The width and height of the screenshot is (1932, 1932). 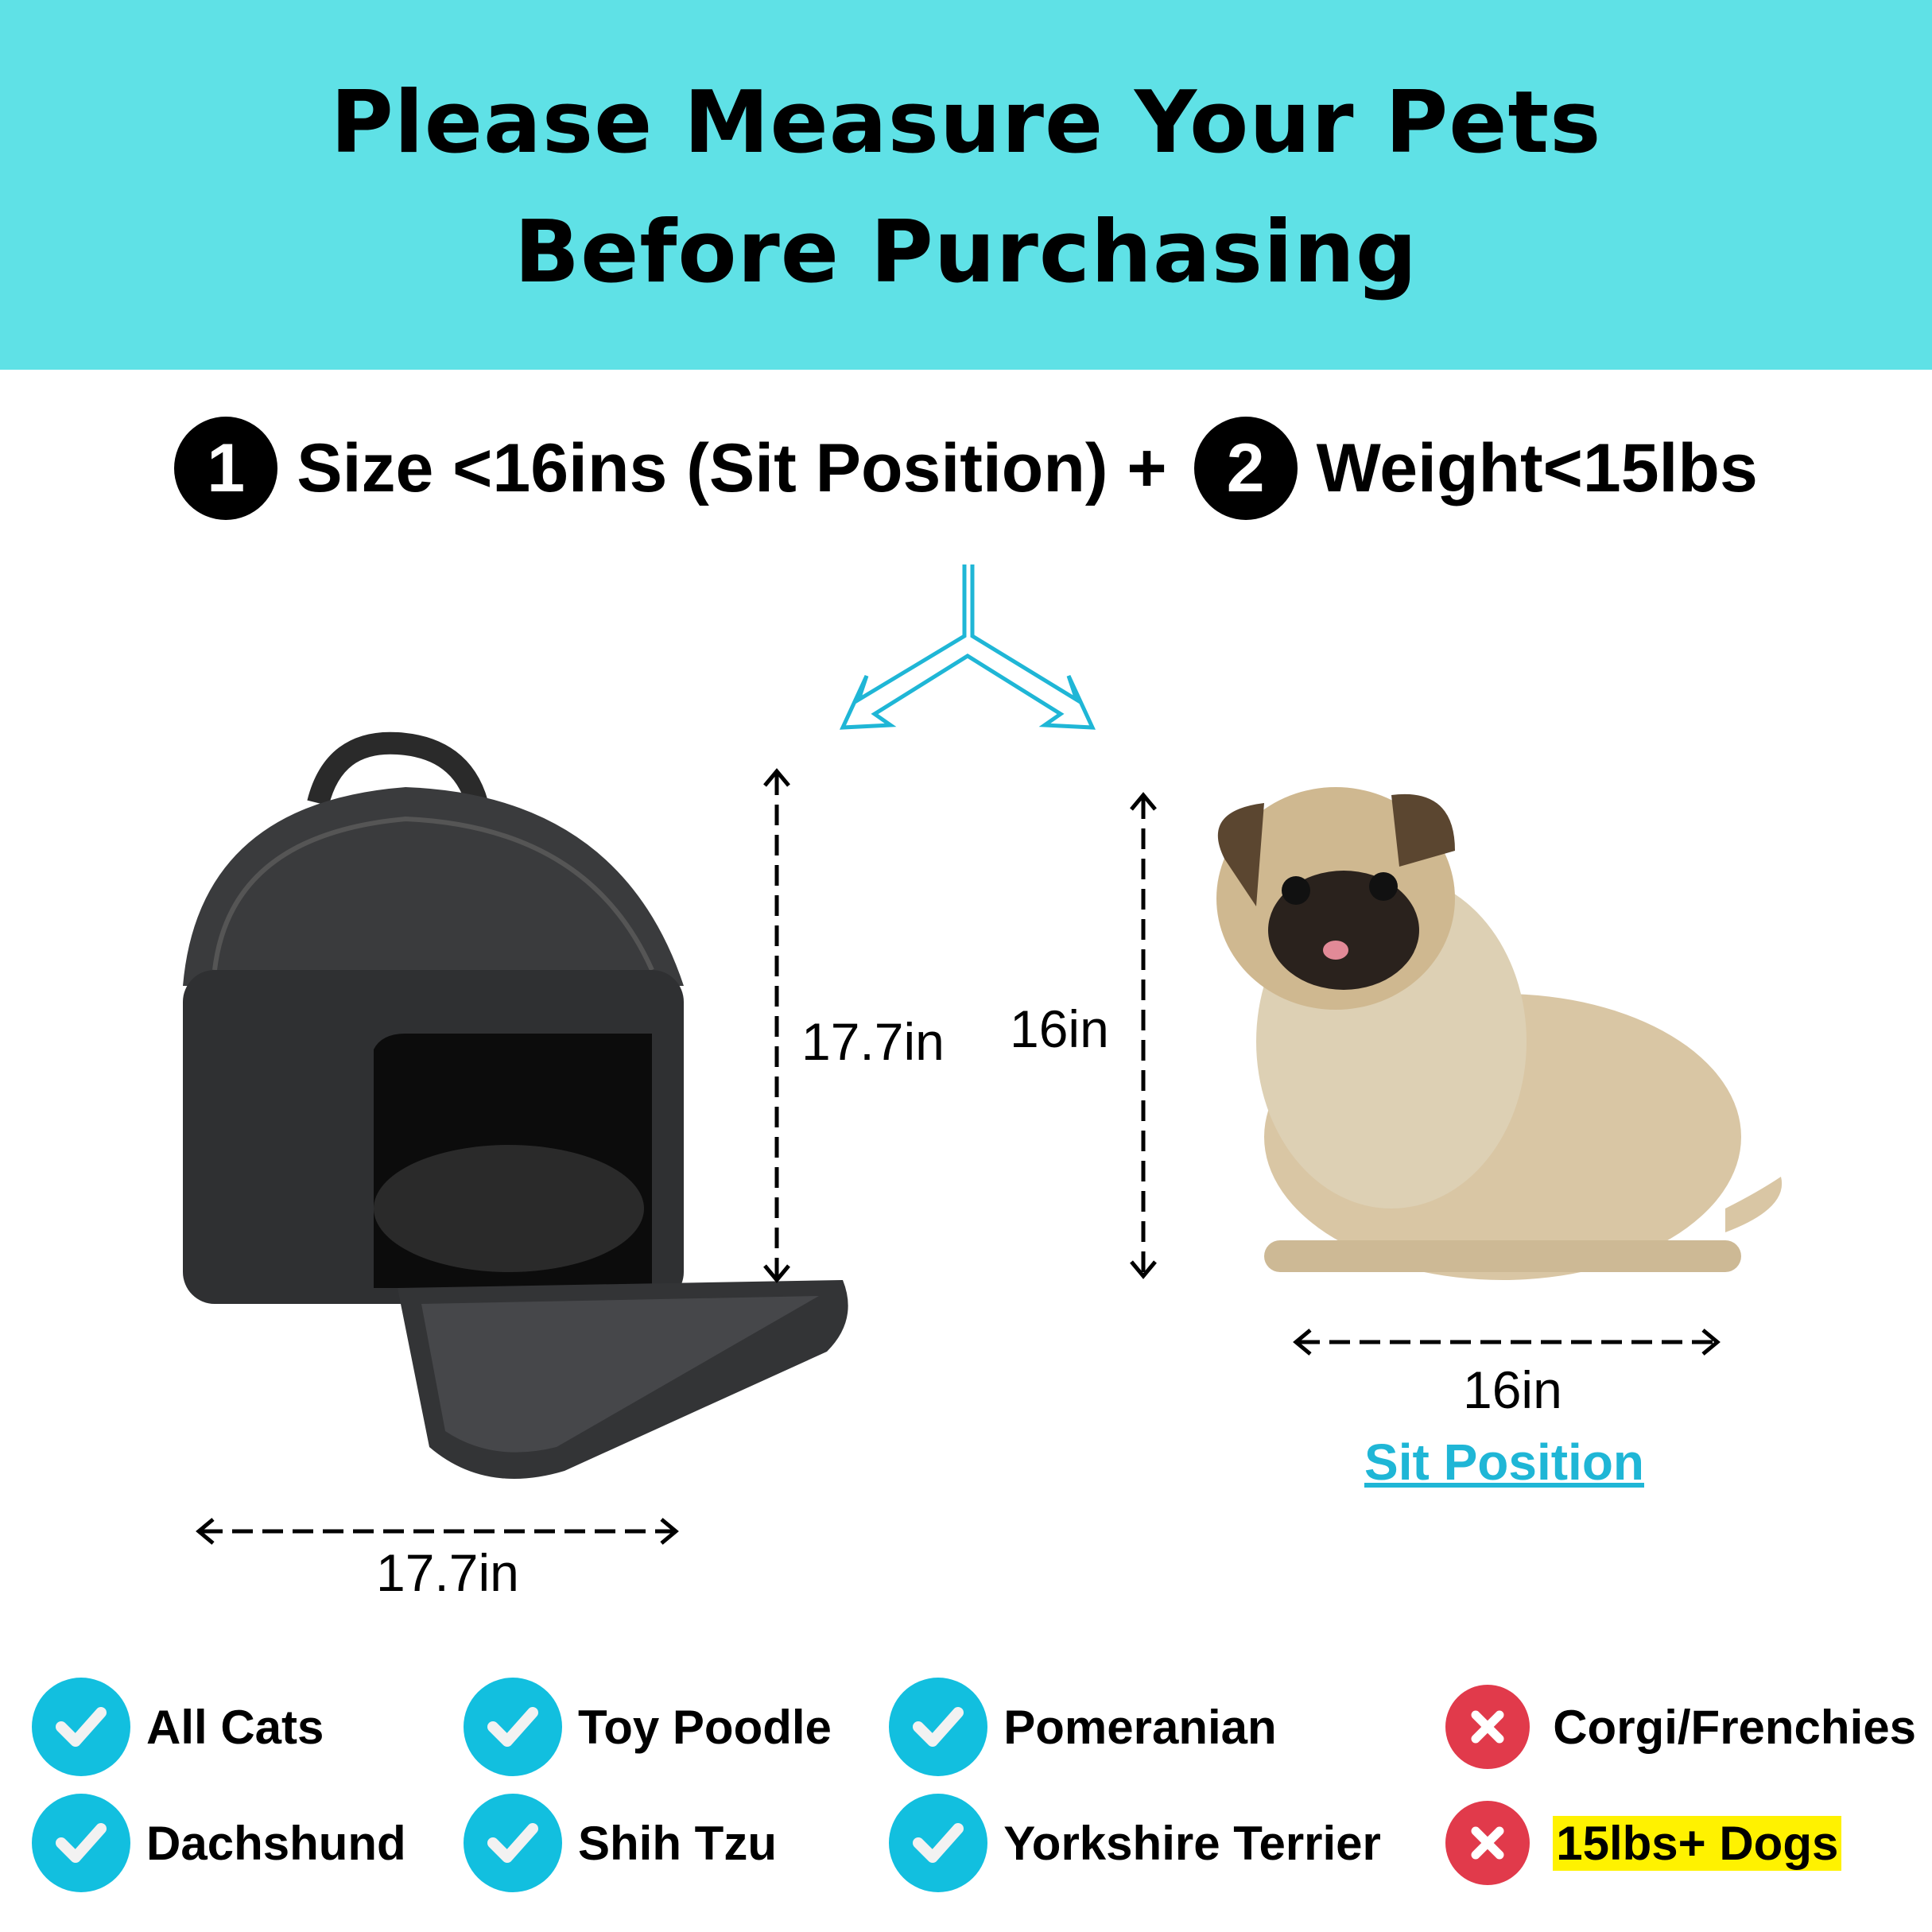 I want to click on suitability-column: Corgi/Frenchies 15lbs+ Dogs, so click(x=1677, y=1785).